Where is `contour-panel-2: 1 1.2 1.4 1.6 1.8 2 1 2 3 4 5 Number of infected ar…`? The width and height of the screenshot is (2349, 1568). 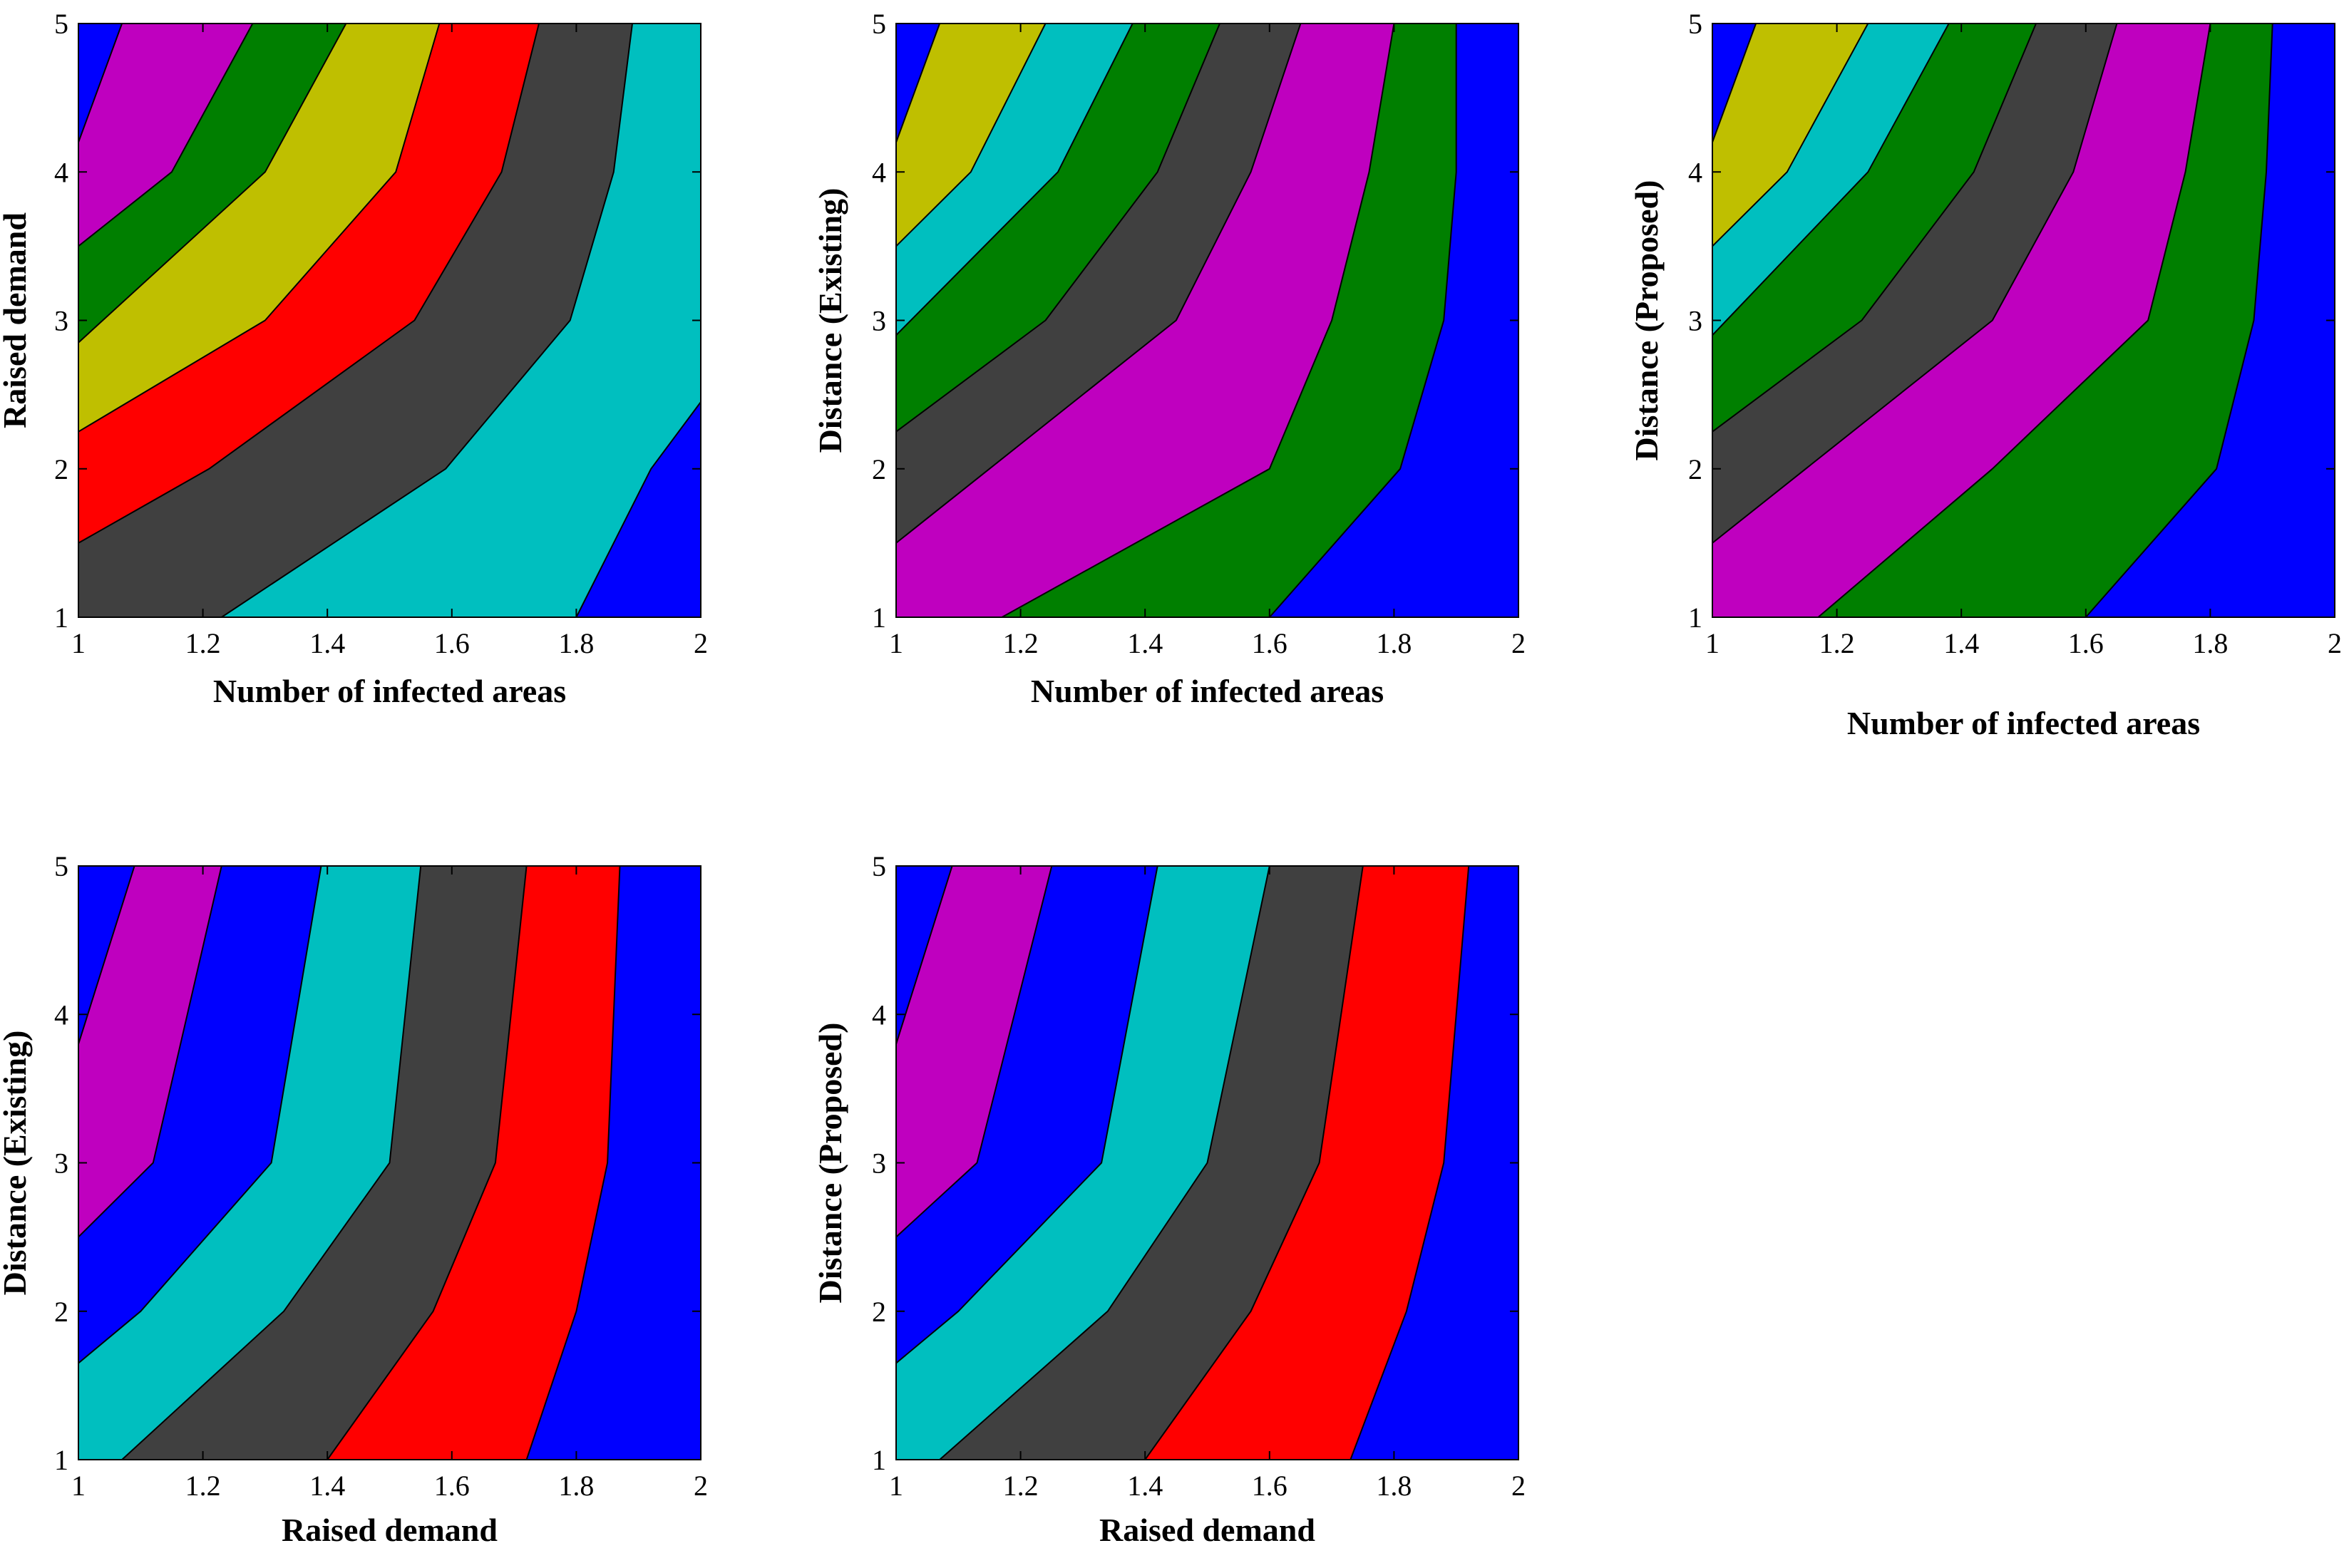 contour-panel-2: 1 1.2 1.4 1.6 1.8 2 1 2 3 4 5 Number of infected ar… is located at coordinates (1169, 359).